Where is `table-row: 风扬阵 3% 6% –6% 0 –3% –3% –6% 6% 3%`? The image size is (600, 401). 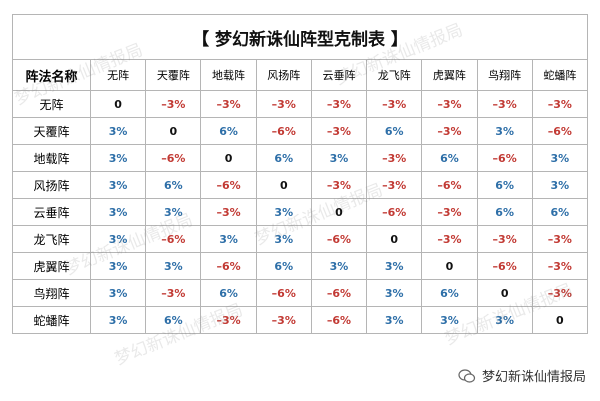
table-row: 风扬阵 3% 6% –6% 0 –3% –3% –6% 6% 3% is located at coordinates (300, 185).